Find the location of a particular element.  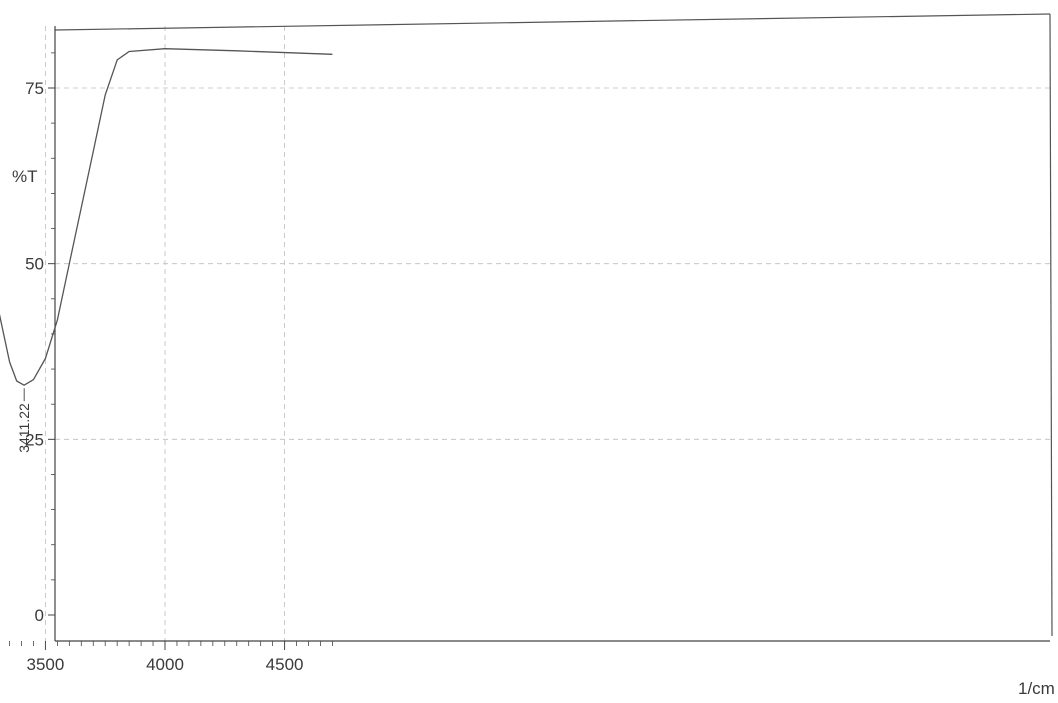

peak-marker: 3411.22 is located at coordinates (24, 420).